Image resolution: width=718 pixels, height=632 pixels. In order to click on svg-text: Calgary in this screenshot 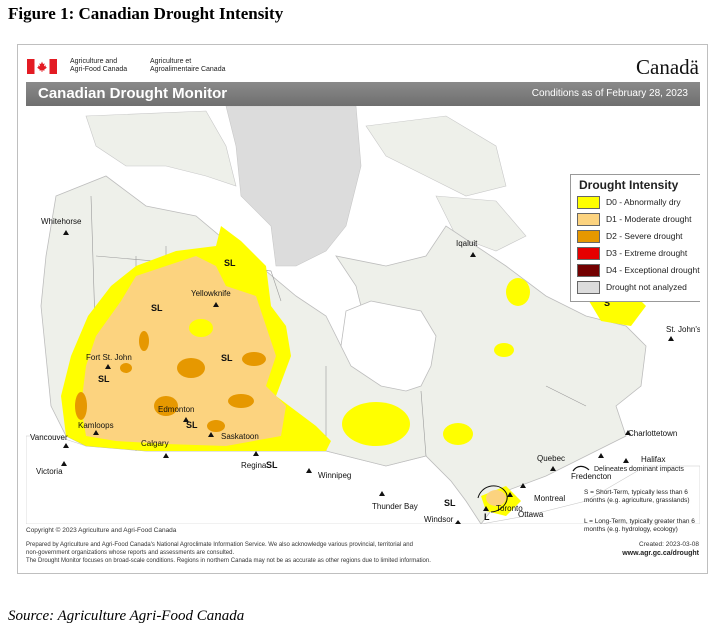, I will do `click(155, 443)`.